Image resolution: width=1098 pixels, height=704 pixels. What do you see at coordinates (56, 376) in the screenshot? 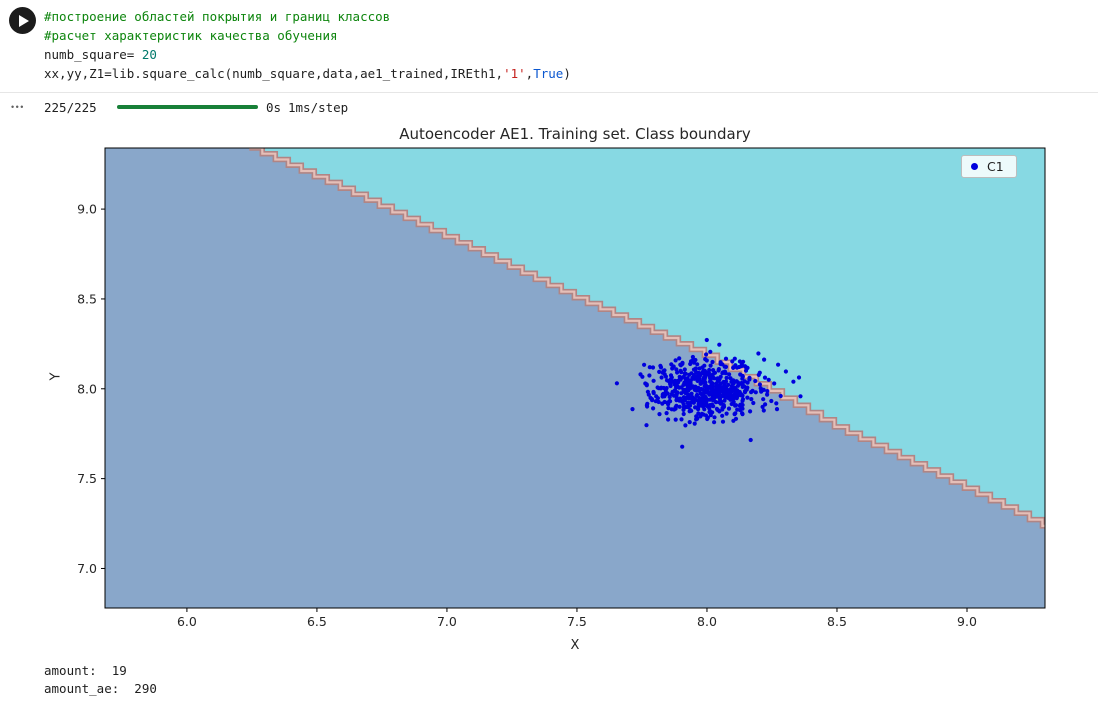
I see `y-axis-label: Y` at bounding box center [56, 376].